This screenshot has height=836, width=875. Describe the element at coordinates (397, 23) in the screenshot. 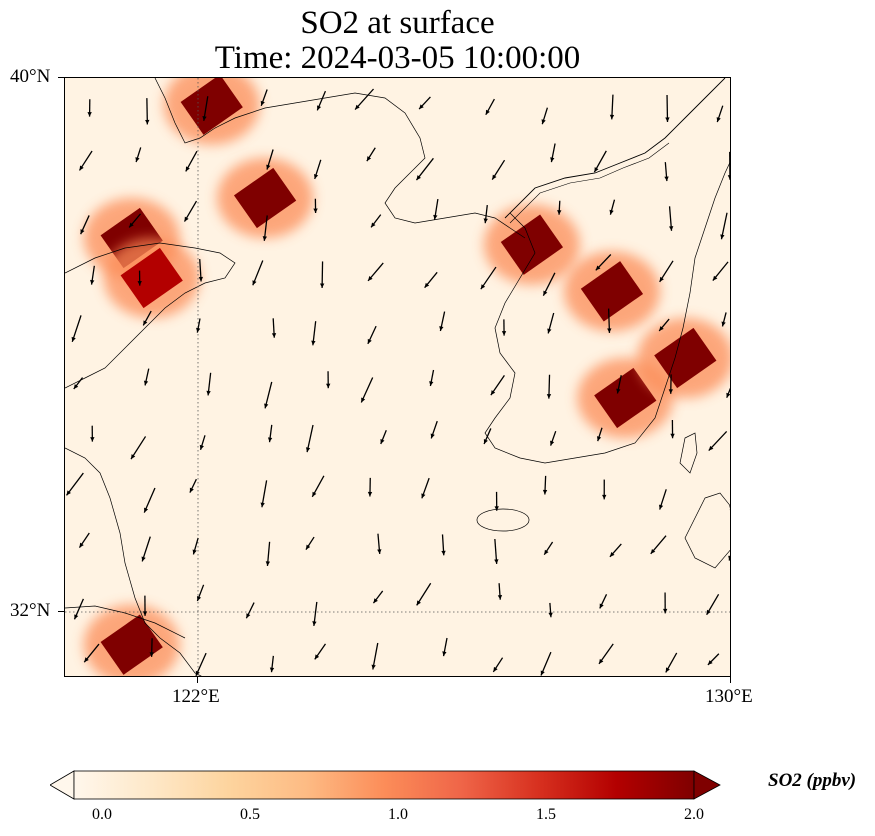

I see `map-title-line1: SO2 at surface` at that location.